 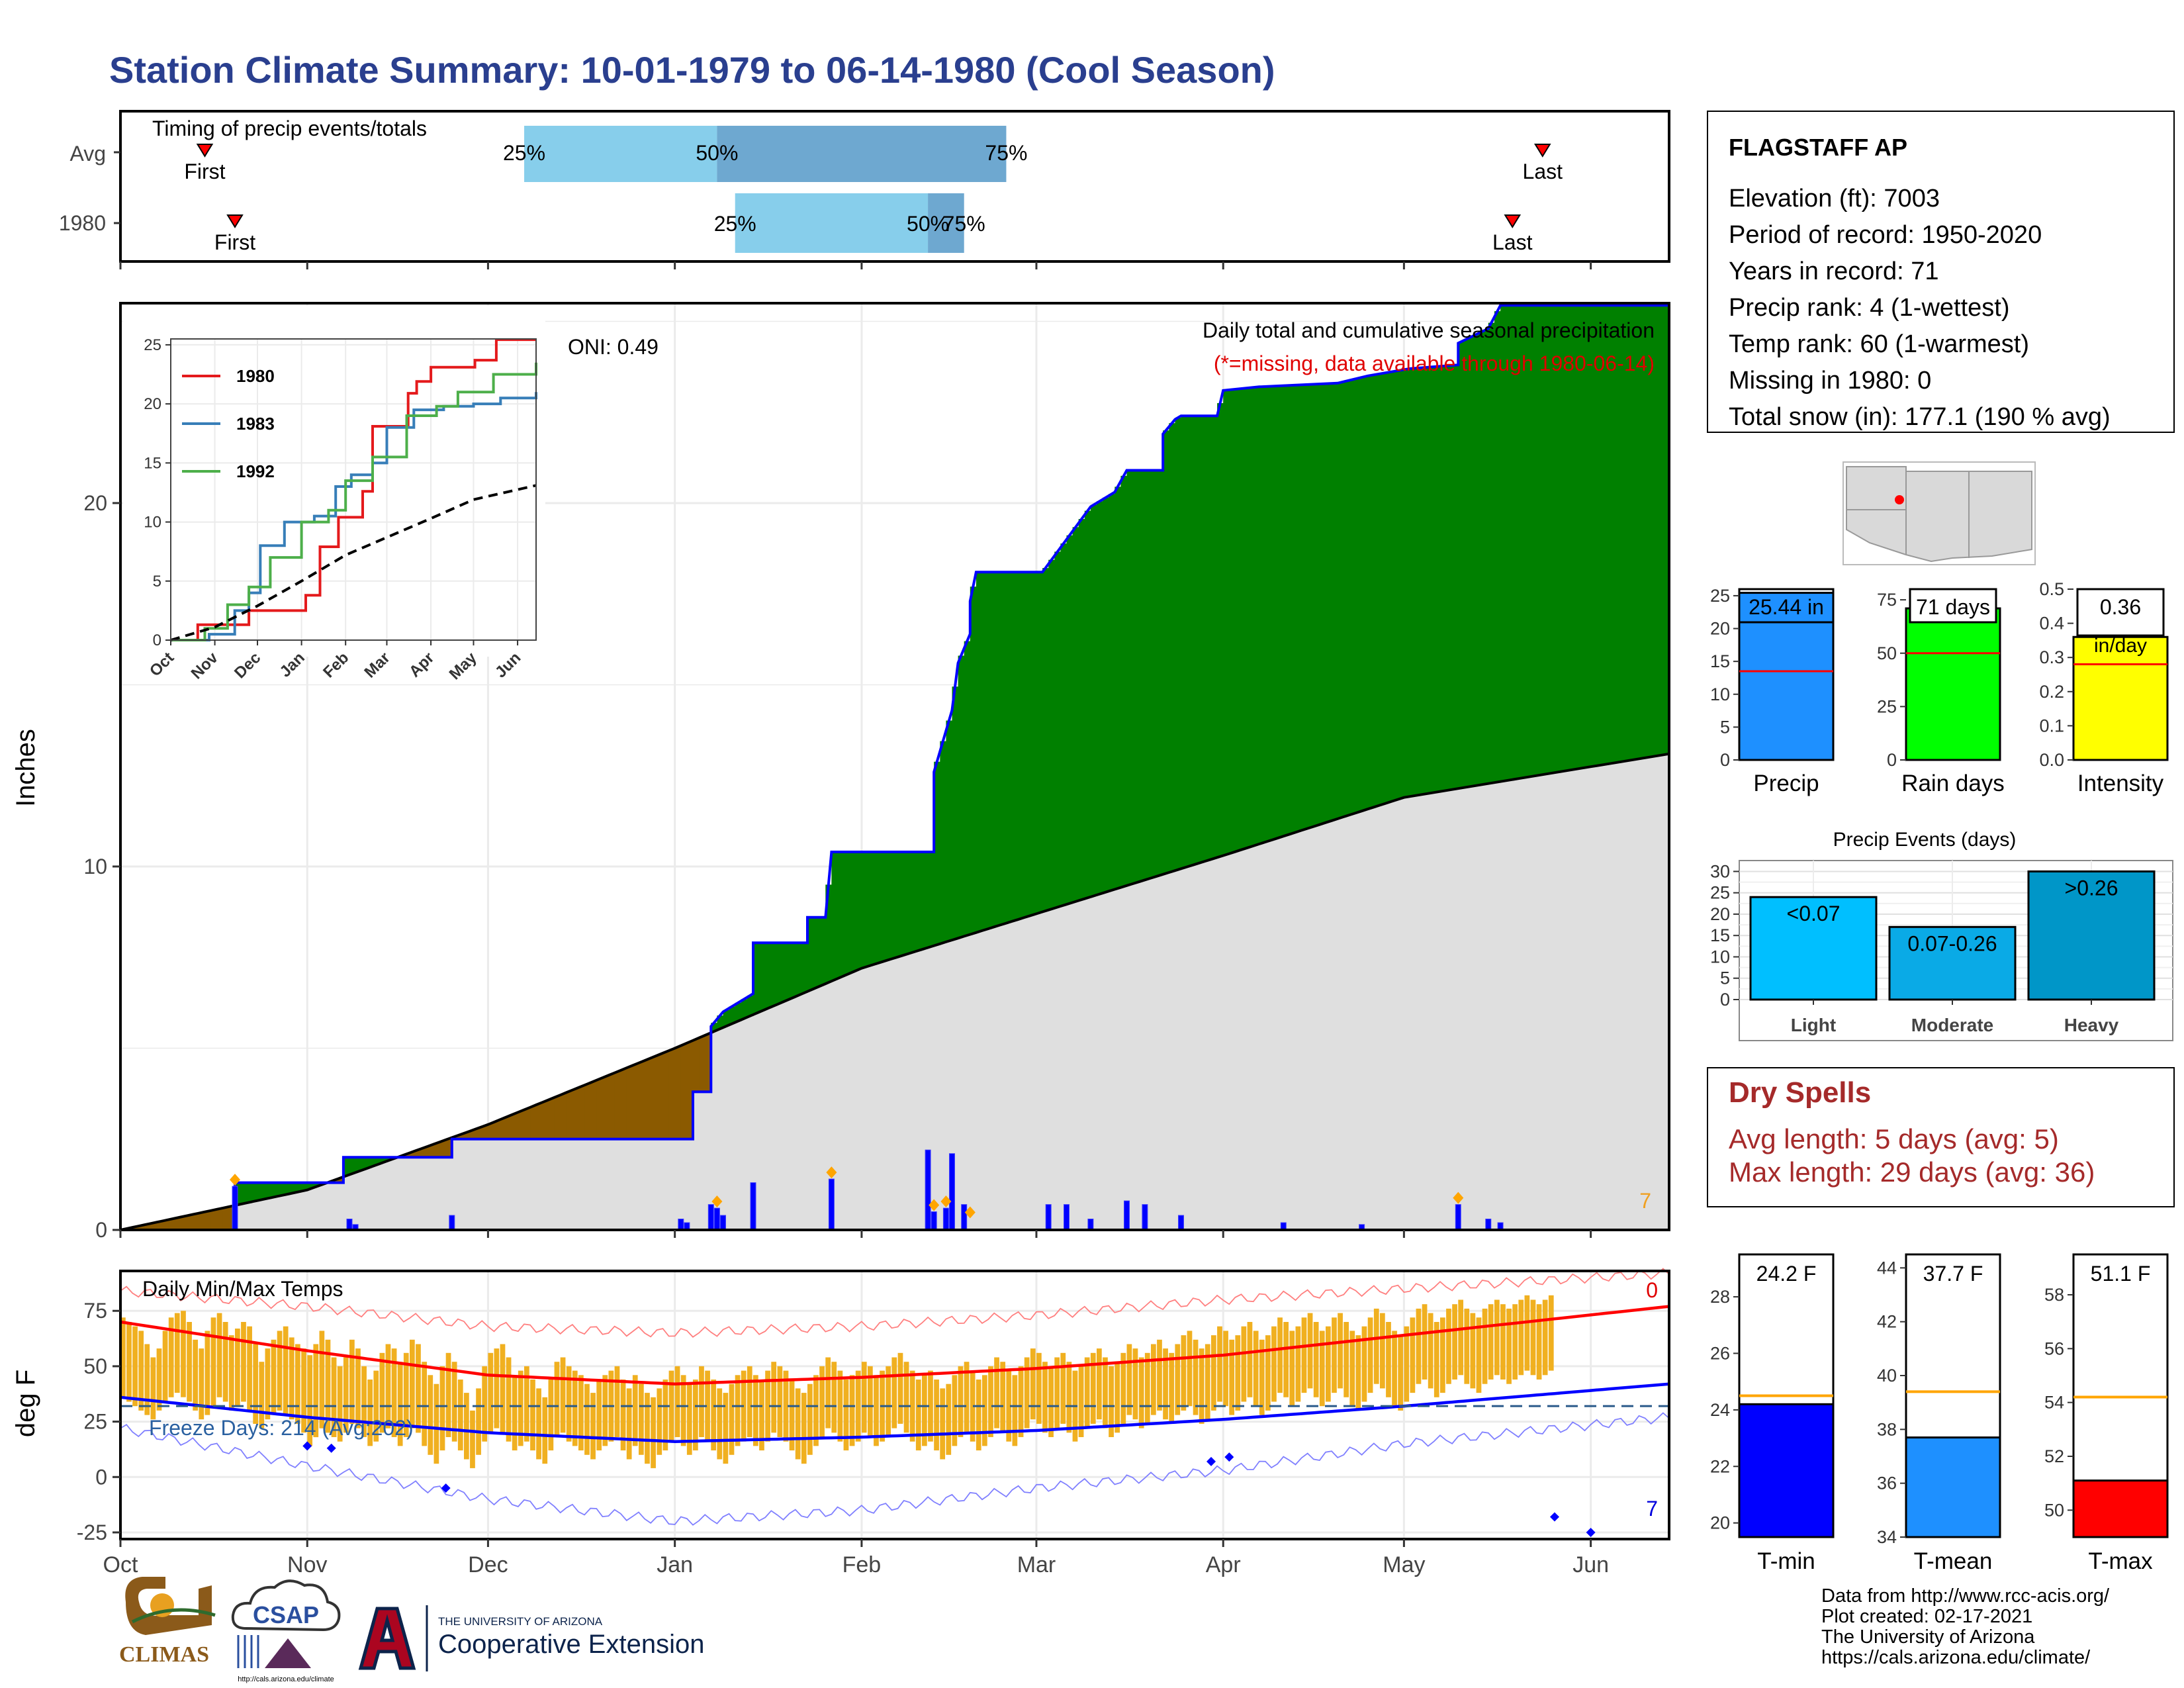 I want to click on first-event-marker, so click(x=235, y=221).